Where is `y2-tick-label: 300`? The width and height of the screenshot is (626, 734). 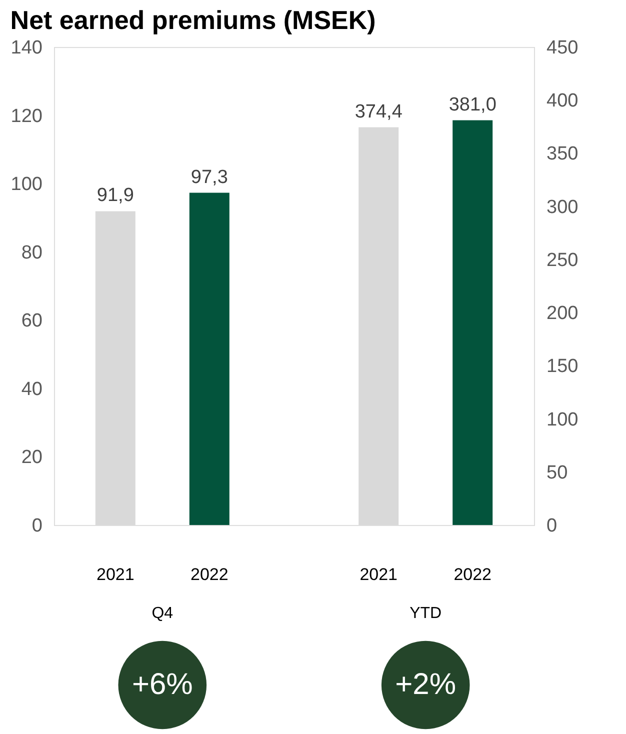 y2-tick-label: 300 is located at coordinates (562, 207).